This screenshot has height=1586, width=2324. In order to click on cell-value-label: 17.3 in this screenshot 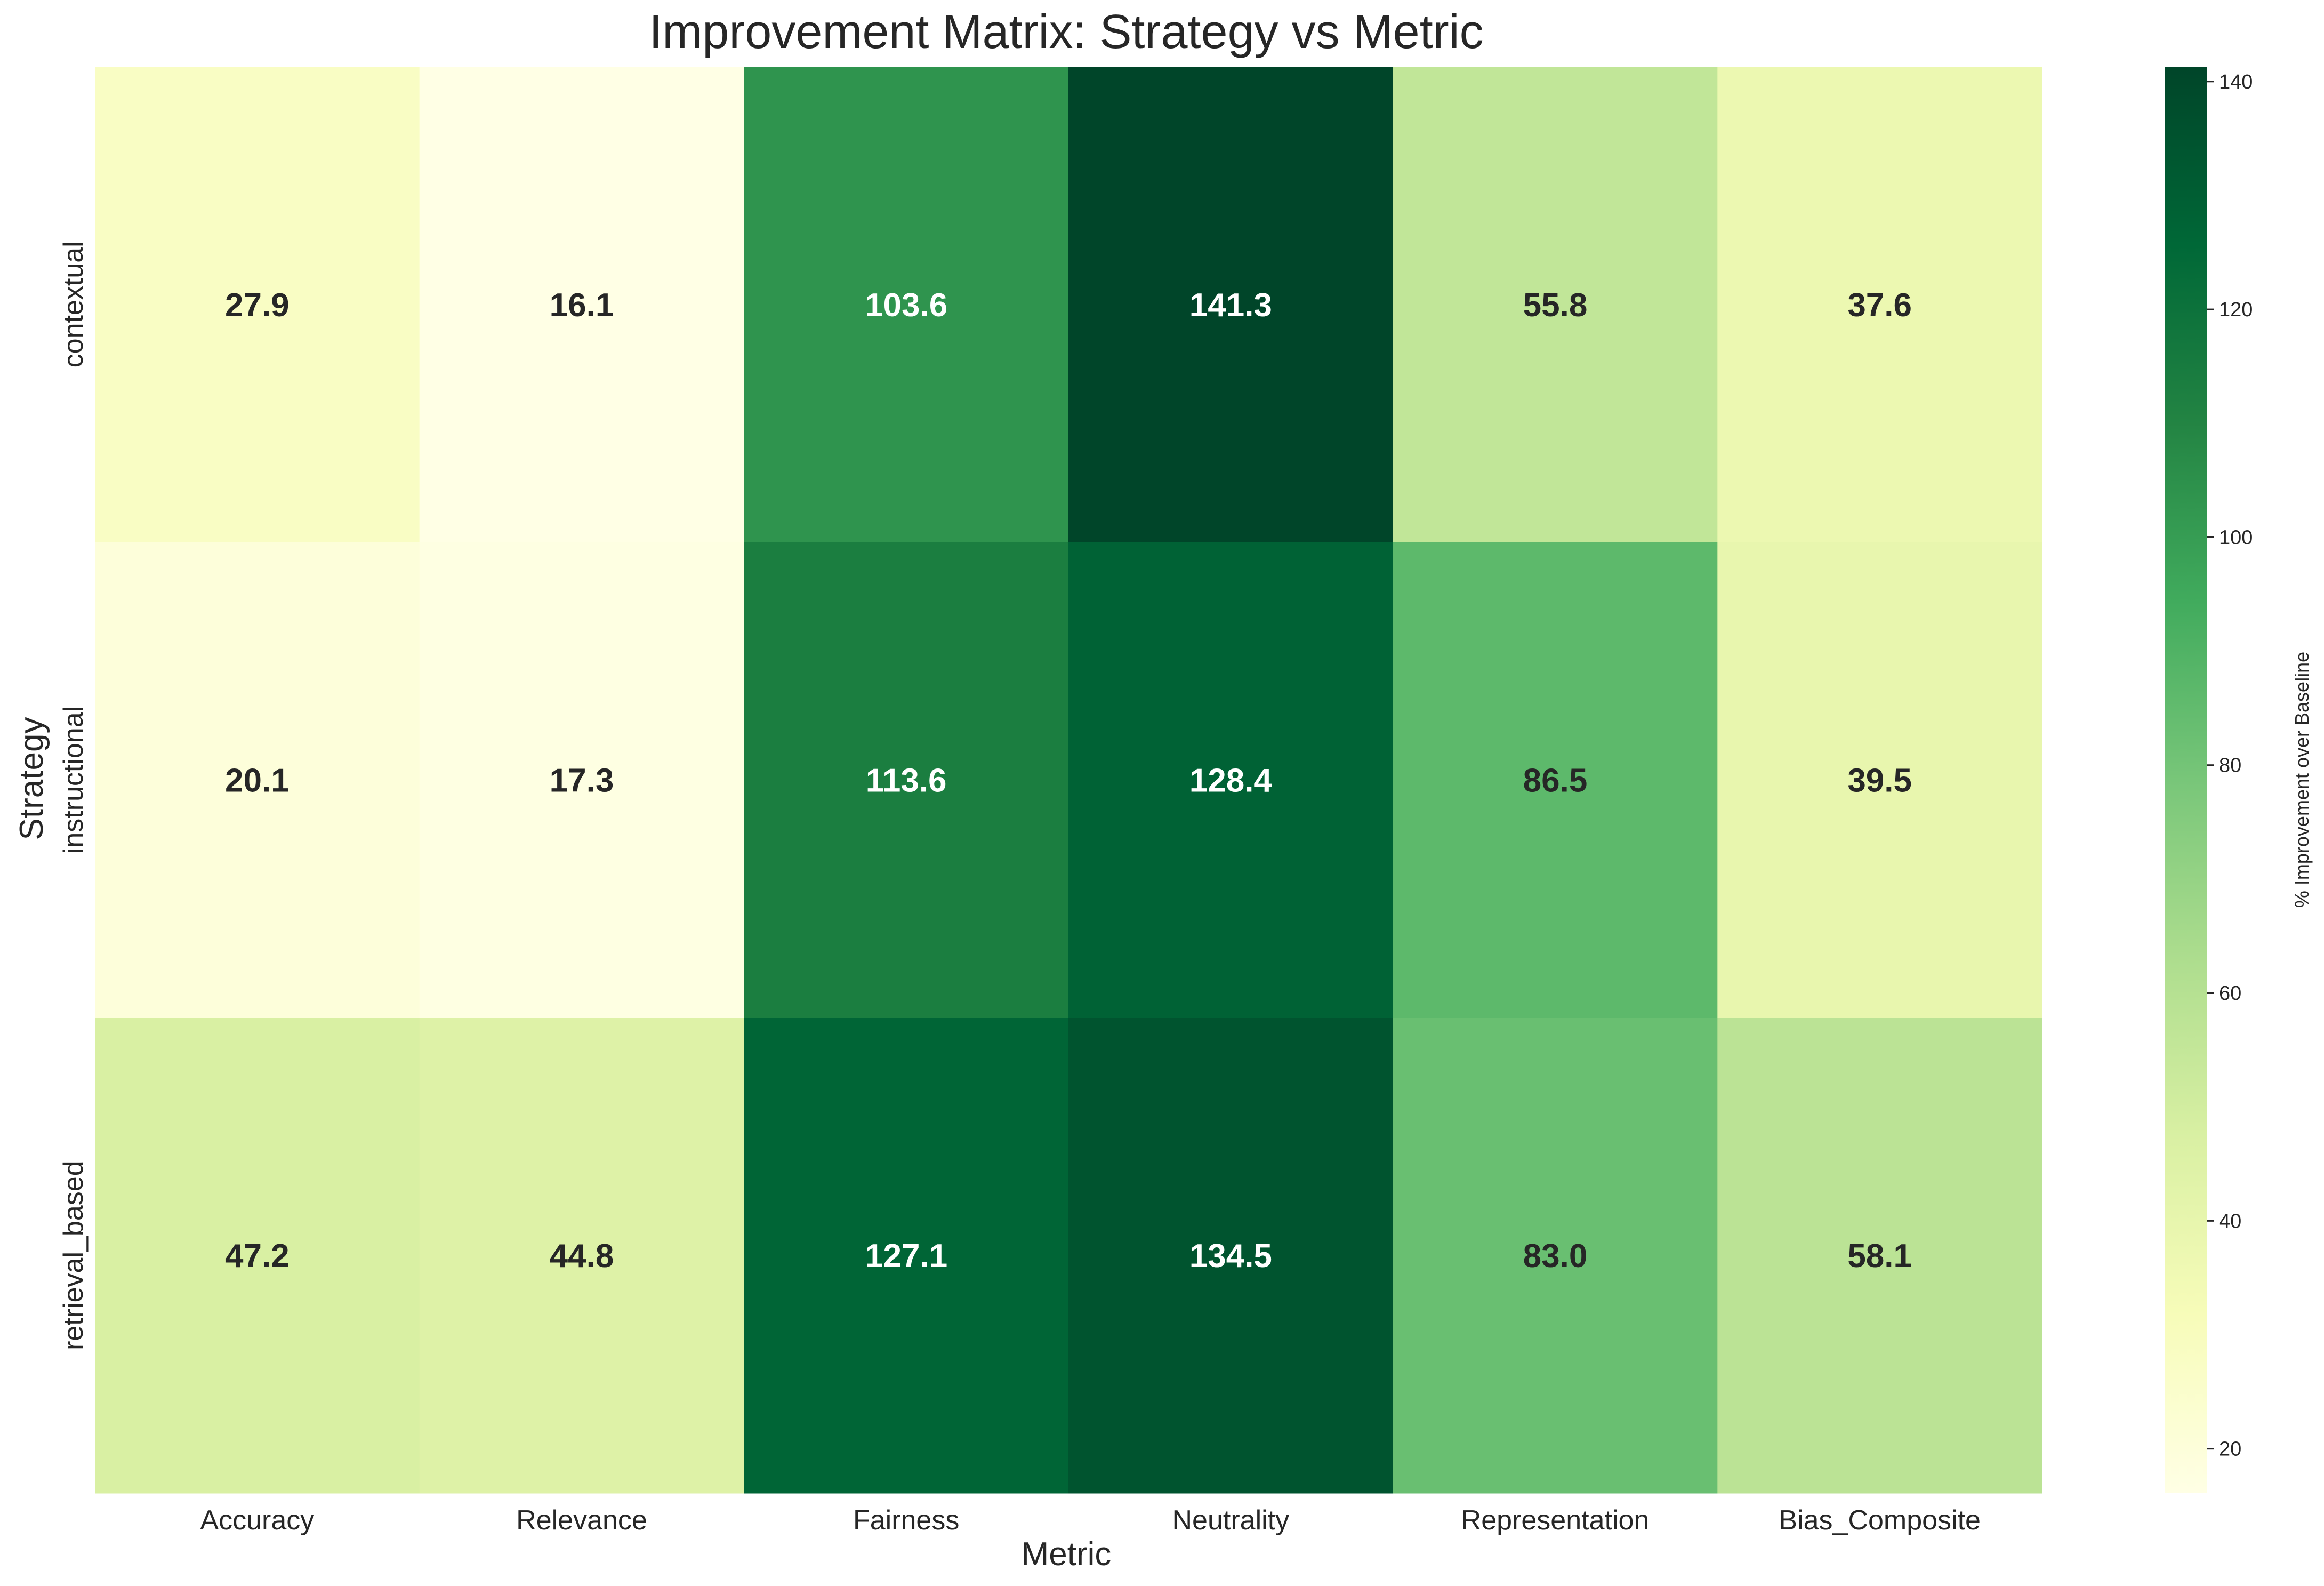, I will do `click(582, 781)`.